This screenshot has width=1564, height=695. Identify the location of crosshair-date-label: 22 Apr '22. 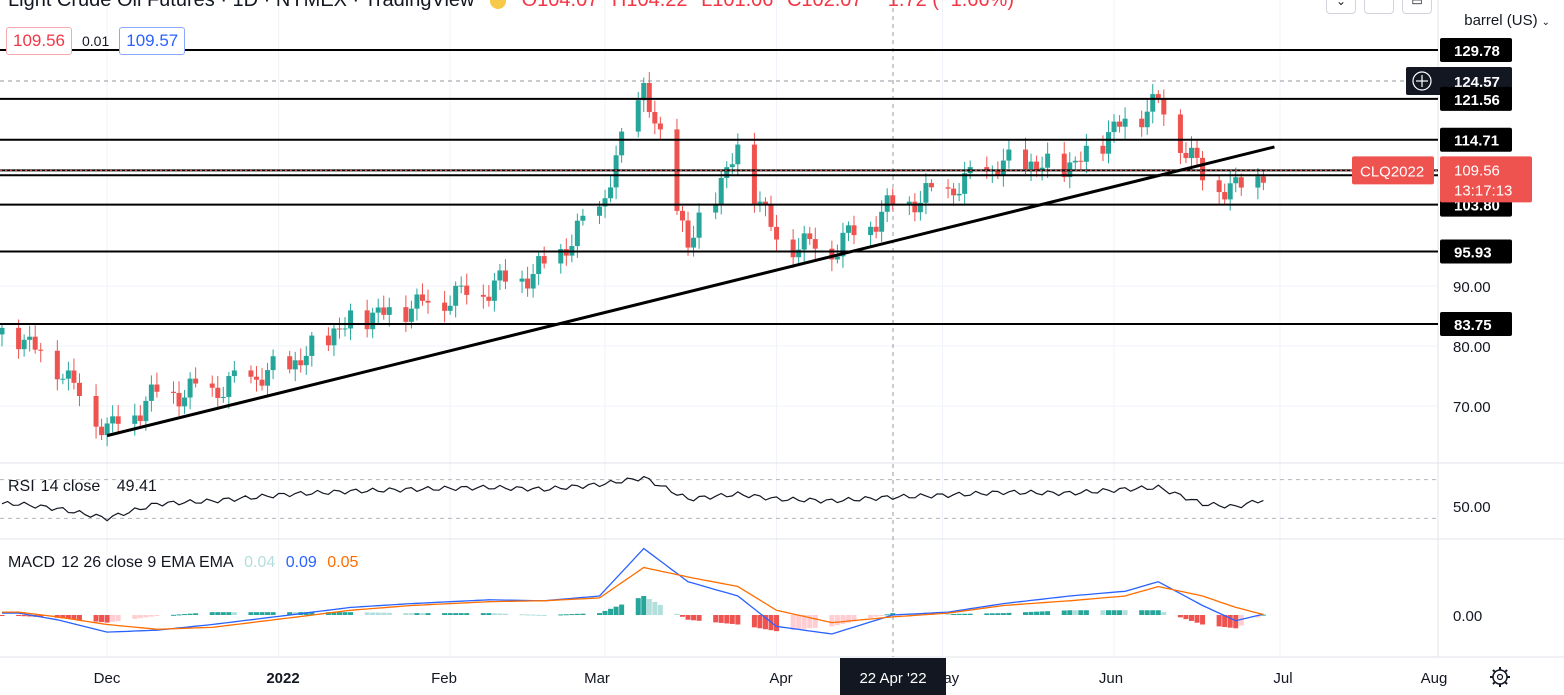
(892, 678).